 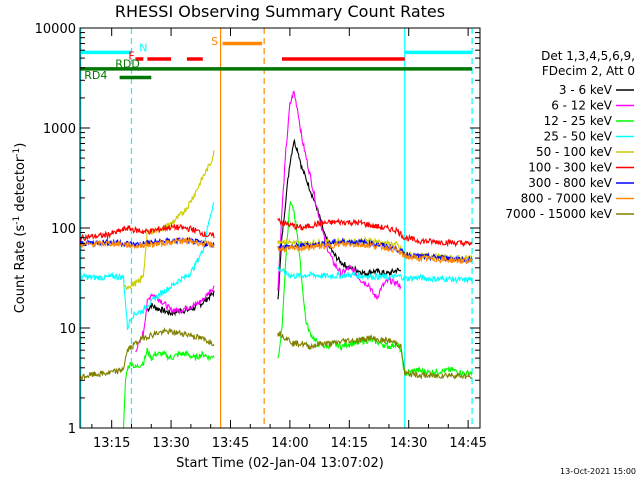 I want to click on flag-label: RD4, so click(x=95, y=75).